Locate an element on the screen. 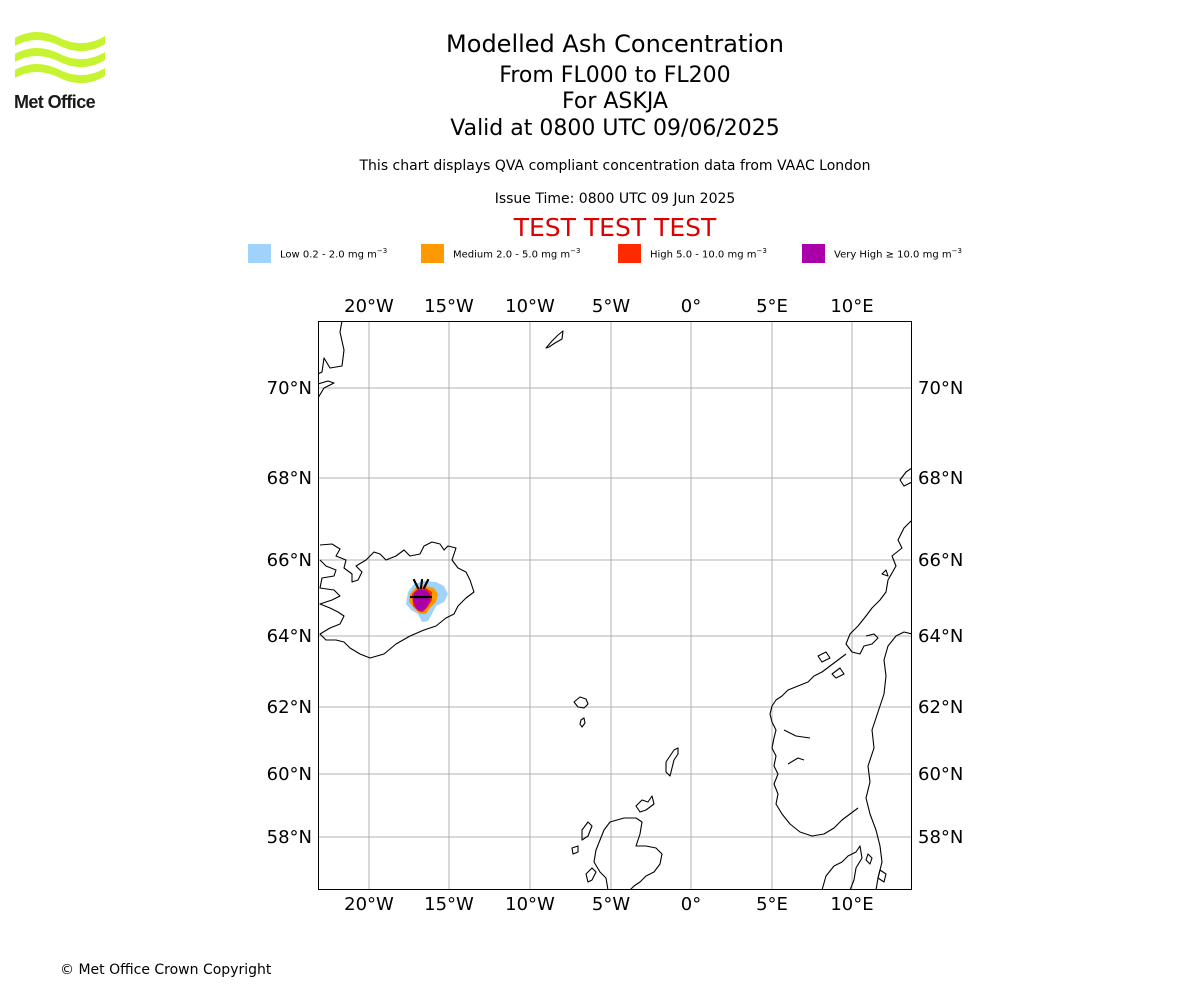  volcano-name: For ASKJA is located at coordinates (615, 101).